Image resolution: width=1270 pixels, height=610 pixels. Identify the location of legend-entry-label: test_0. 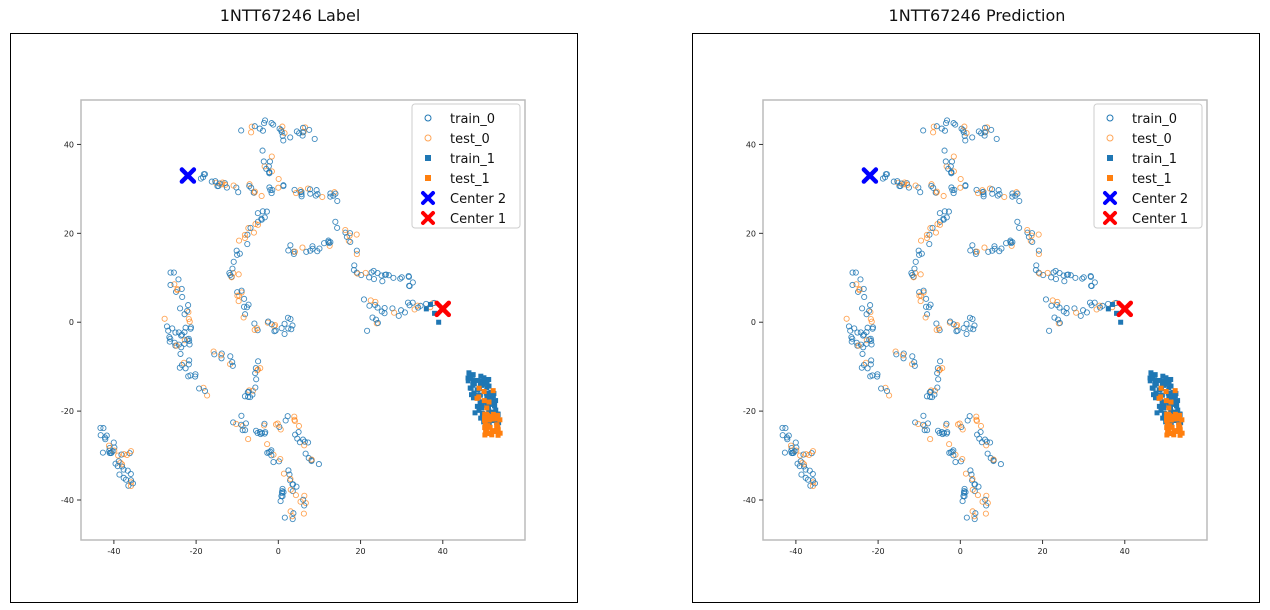
(470, 139).